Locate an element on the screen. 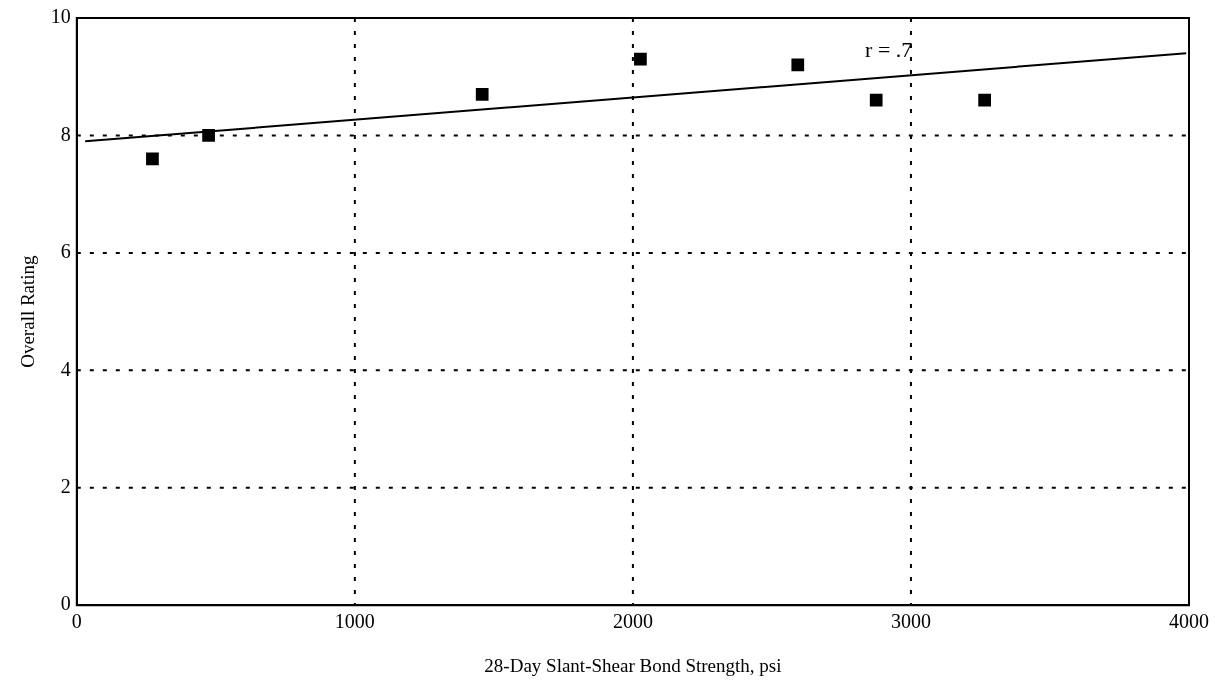 Image resolution: width=1229 pixels, height=692 pixels. y-tick-label: 4 is located at coordinates (65, 368).